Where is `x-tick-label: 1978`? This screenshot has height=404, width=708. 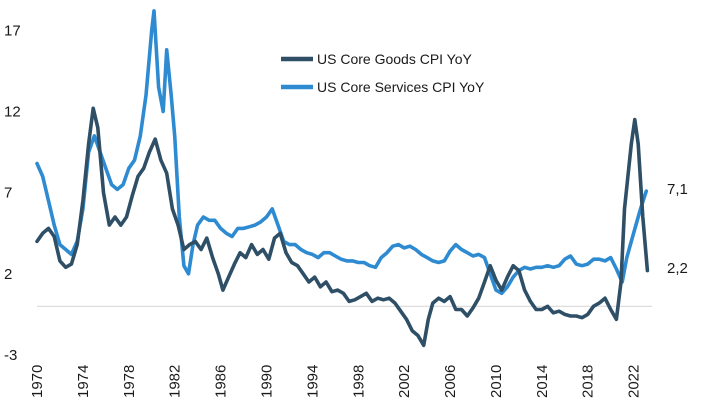 x-tick-label: 1978 is located at coordinates (129, 381).